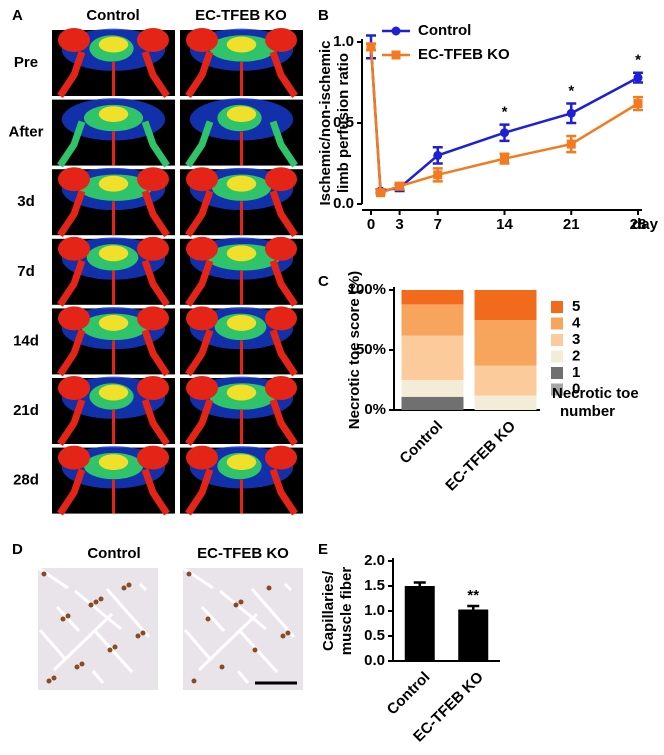 Image resolution: width=664 pixels, height=755 pixels. What do you see at coordinates (444, 30) in the screenshot?
I see `legend-label: Control` at bounding box center [444, 30].